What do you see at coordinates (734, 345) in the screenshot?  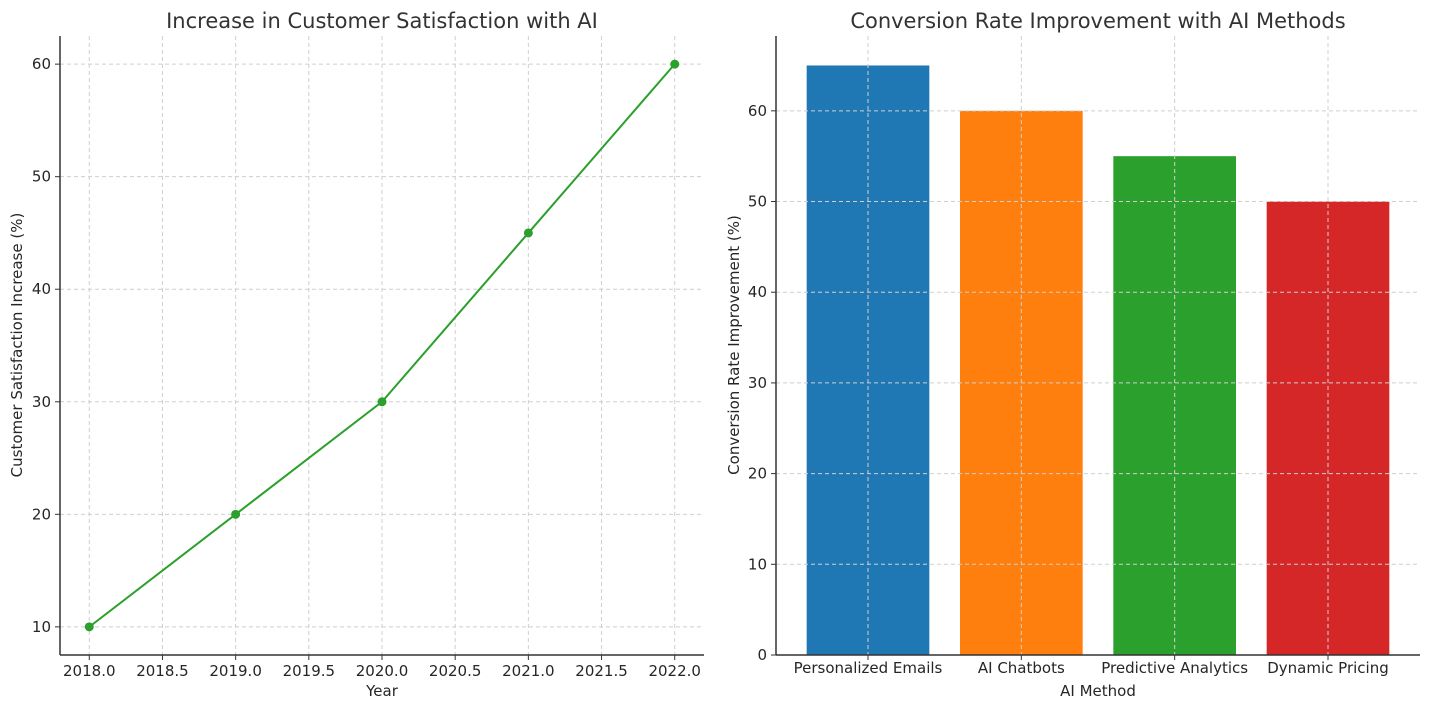 I see `y-axis-label: Conversion Rate Improvement (%)` at bounding box center [734, 345].